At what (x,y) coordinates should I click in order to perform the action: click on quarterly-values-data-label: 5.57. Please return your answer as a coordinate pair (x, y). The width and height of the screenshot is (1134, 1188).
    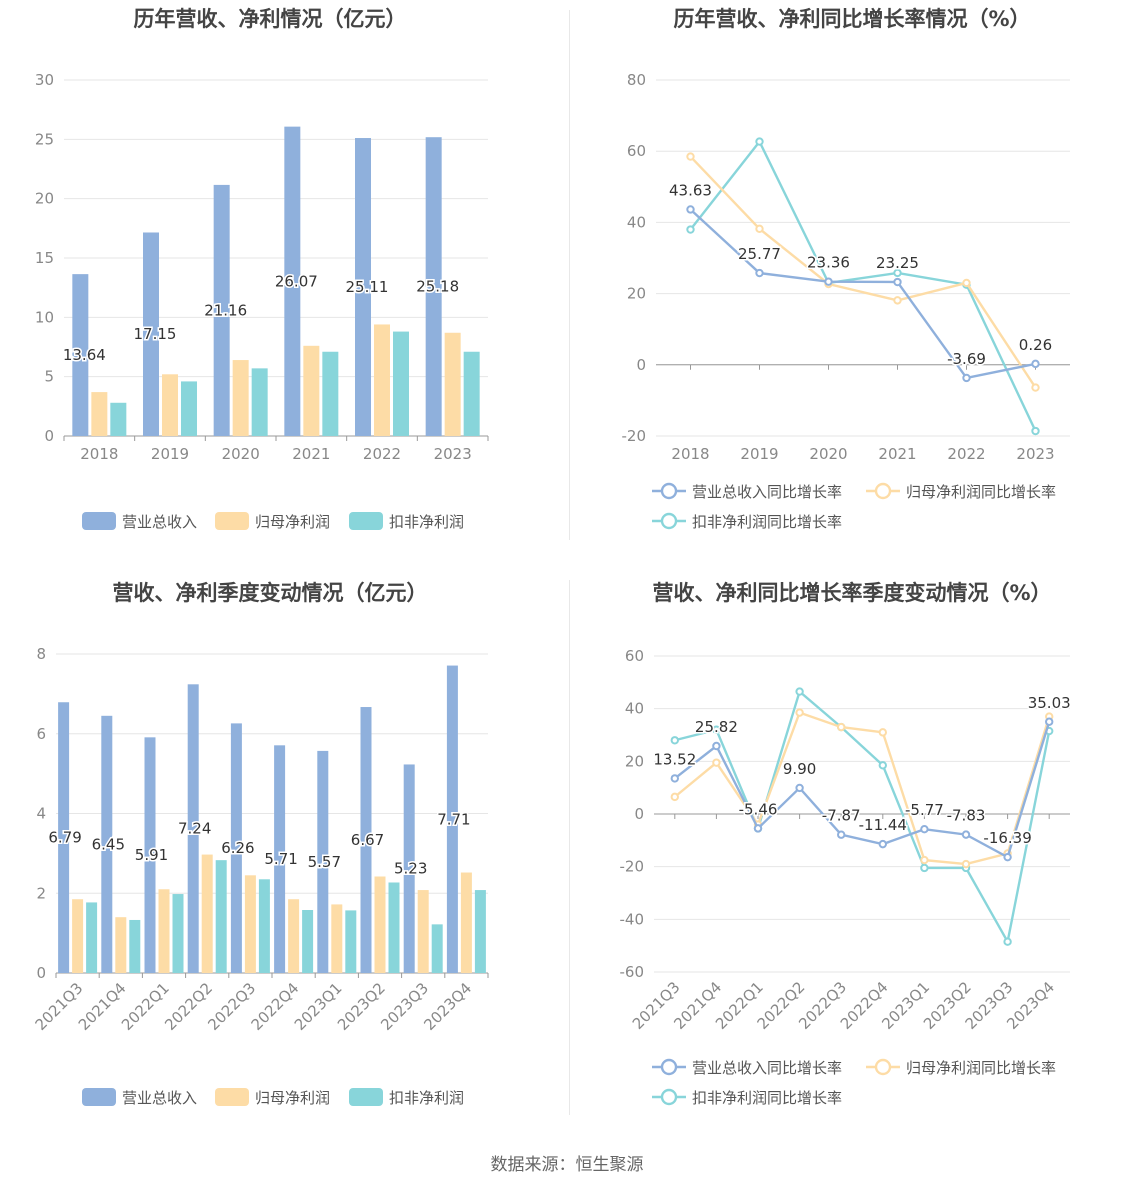
    Looking at the image, I should click on (324, 862).